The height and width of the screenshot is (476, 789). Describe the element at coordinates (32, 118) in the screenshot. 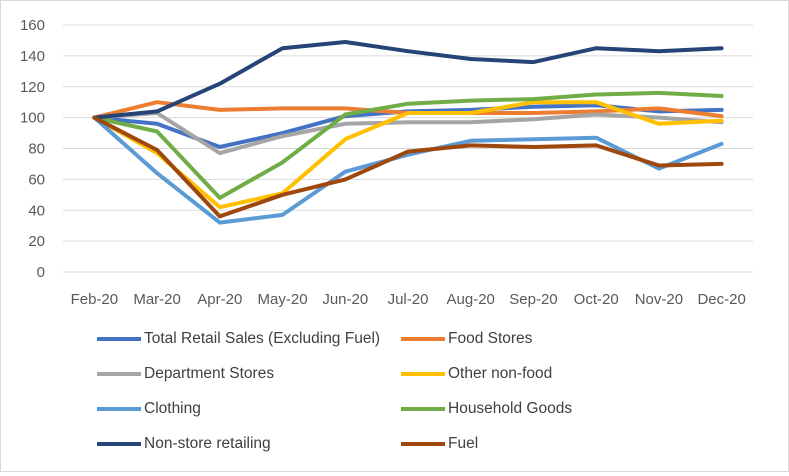

I see `y-tick-label: 100` at that location.